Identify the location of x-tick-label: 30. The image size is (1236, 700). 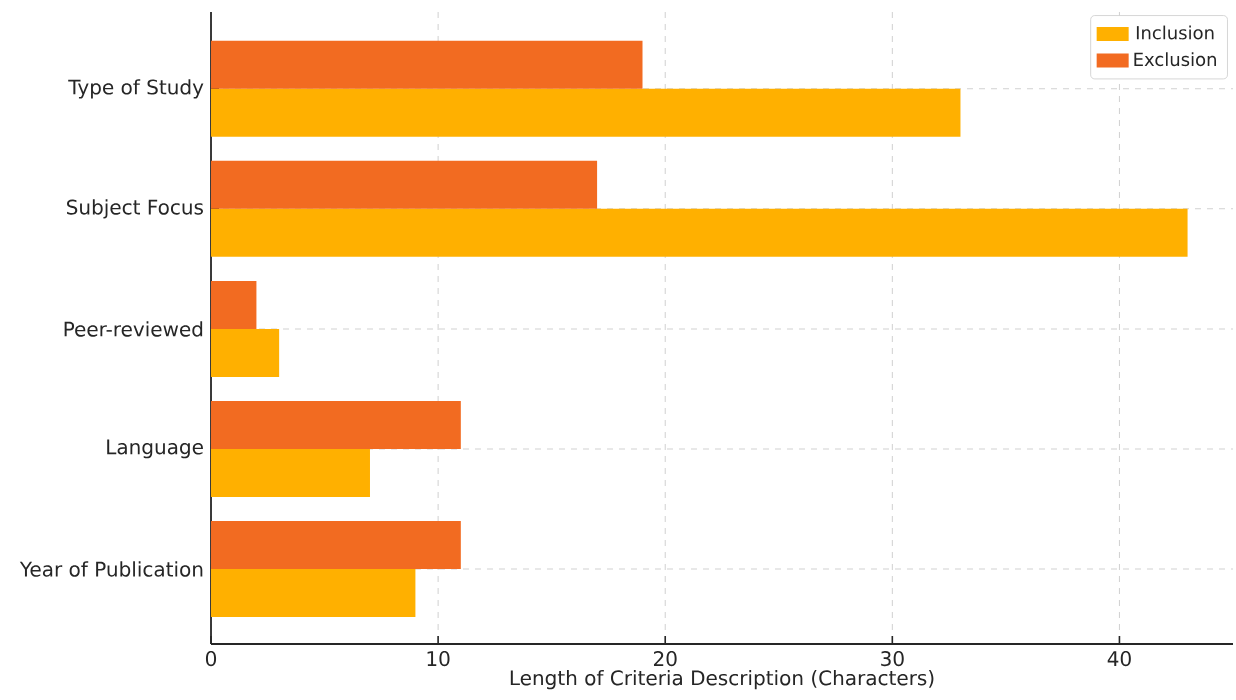
(892, 659).